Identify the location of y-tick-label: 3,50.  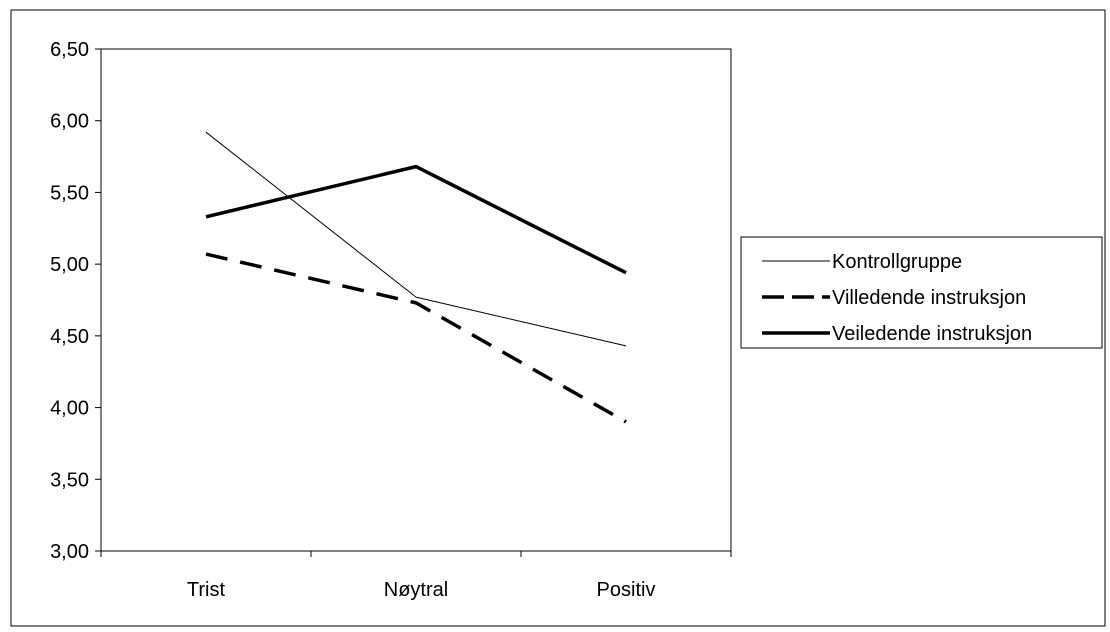
(69, 480).